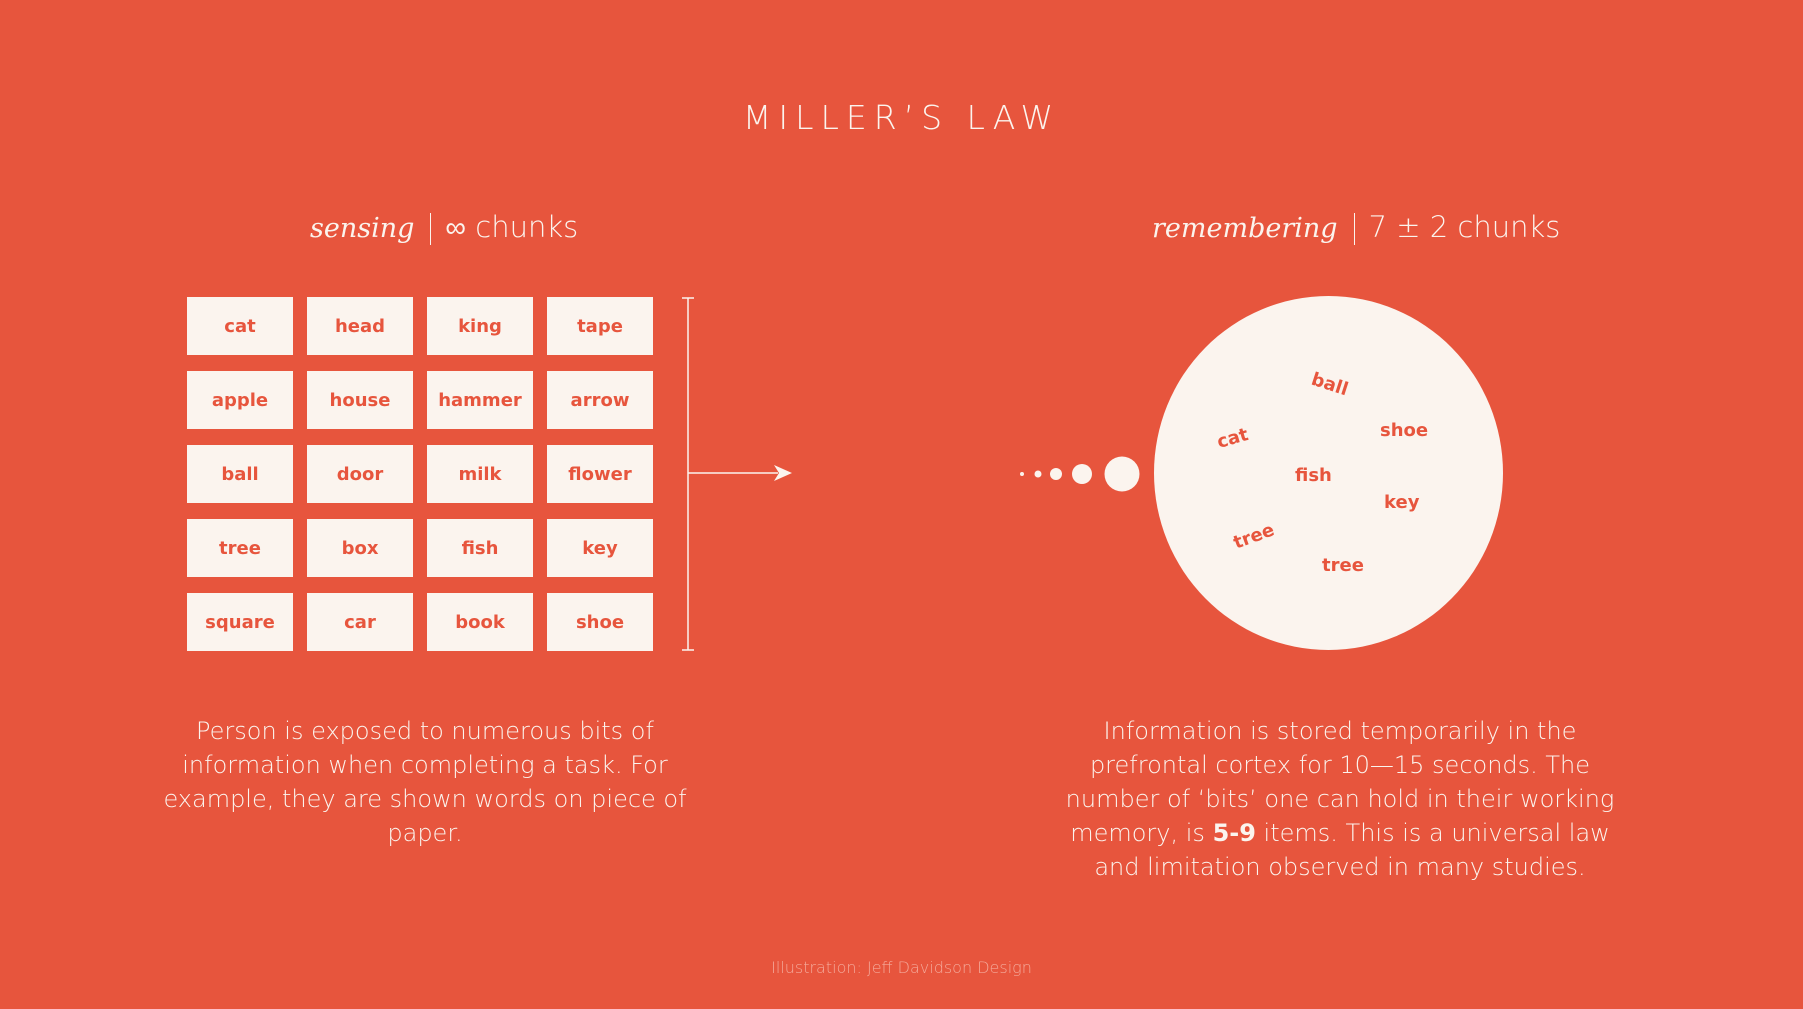 The height and width of the screenshot is (1009, 1803). What do you see at coordinates (360, 474) in the screenshot?
I see `word-card: door` at bounding box center [360, 474].